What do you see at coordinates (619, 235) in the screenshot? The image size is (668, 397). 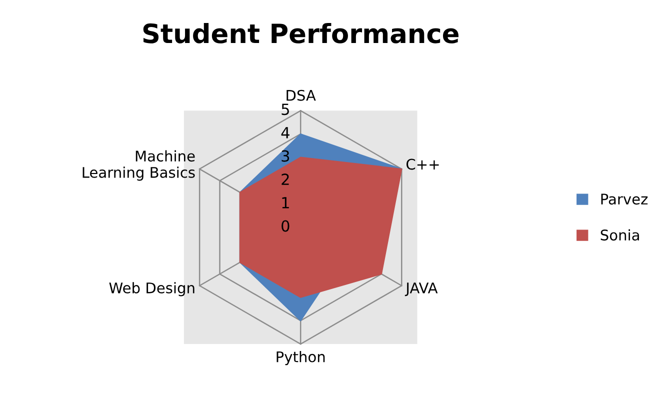 I see `legend-label: Sonia` at bounding box center [619, 235].